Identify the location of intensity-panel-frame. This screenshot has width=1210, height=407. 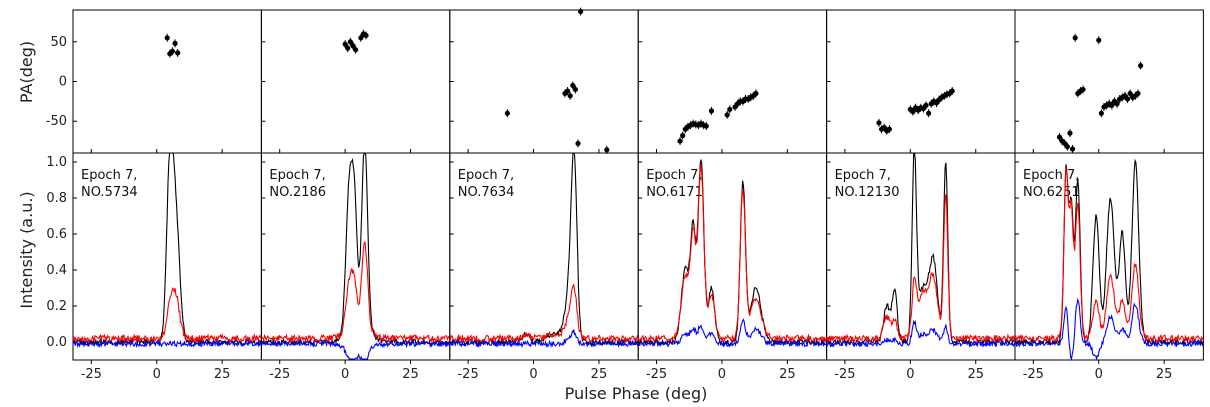
(1109, 256).